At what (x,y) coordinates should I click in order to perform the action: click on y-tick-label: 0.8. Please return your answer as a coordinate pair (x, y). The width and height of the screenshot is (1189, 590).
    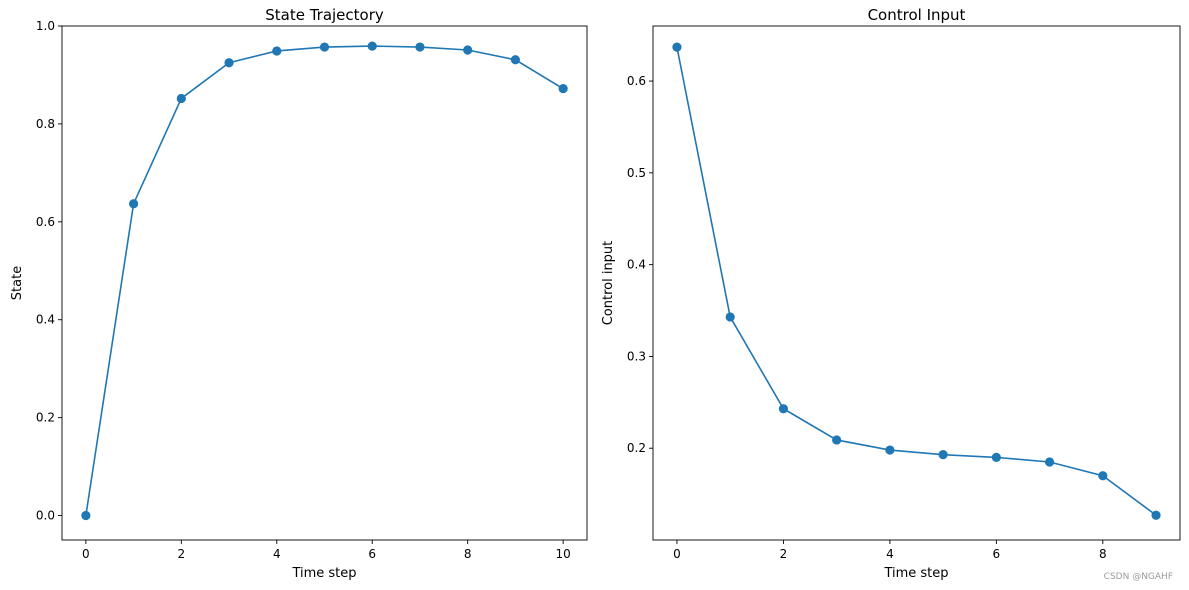
    Looking at the image, I should click on (45, 124).